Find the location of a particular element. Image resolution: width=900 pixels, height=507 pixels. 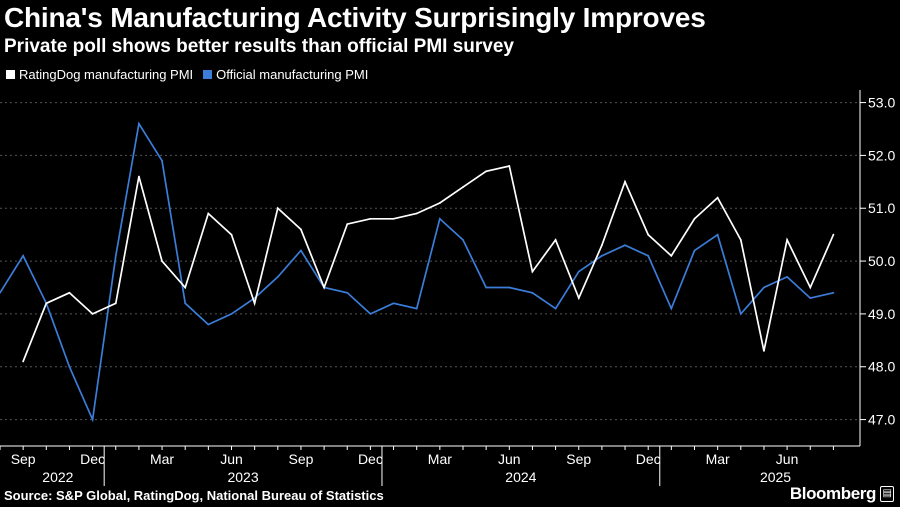

y-tick-label: 53.0 is located at coordinates (881, 103).